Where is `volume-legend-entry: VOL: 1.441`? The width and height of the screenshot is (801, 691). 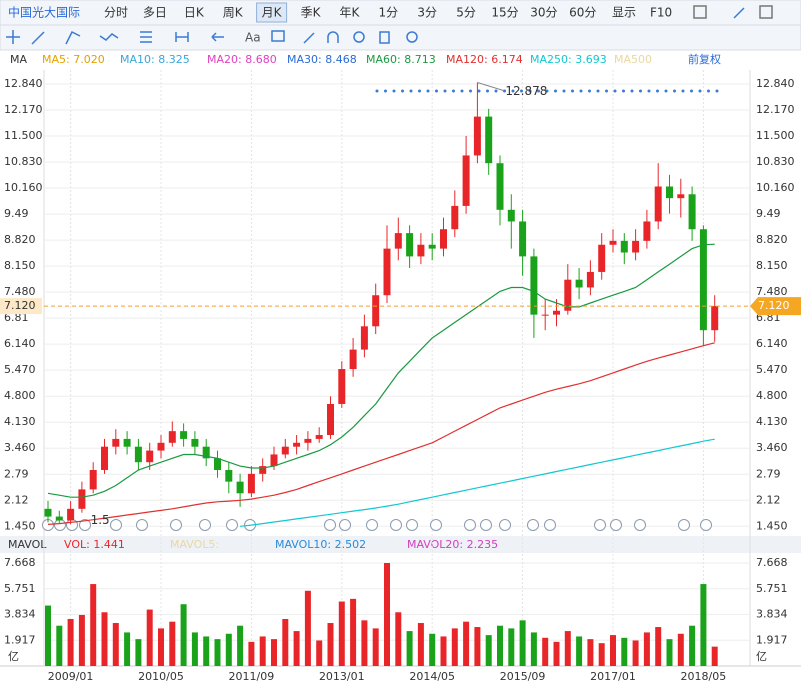
volume-legend-entry: VOL: 1.441 is located at coordinates (94, 544).